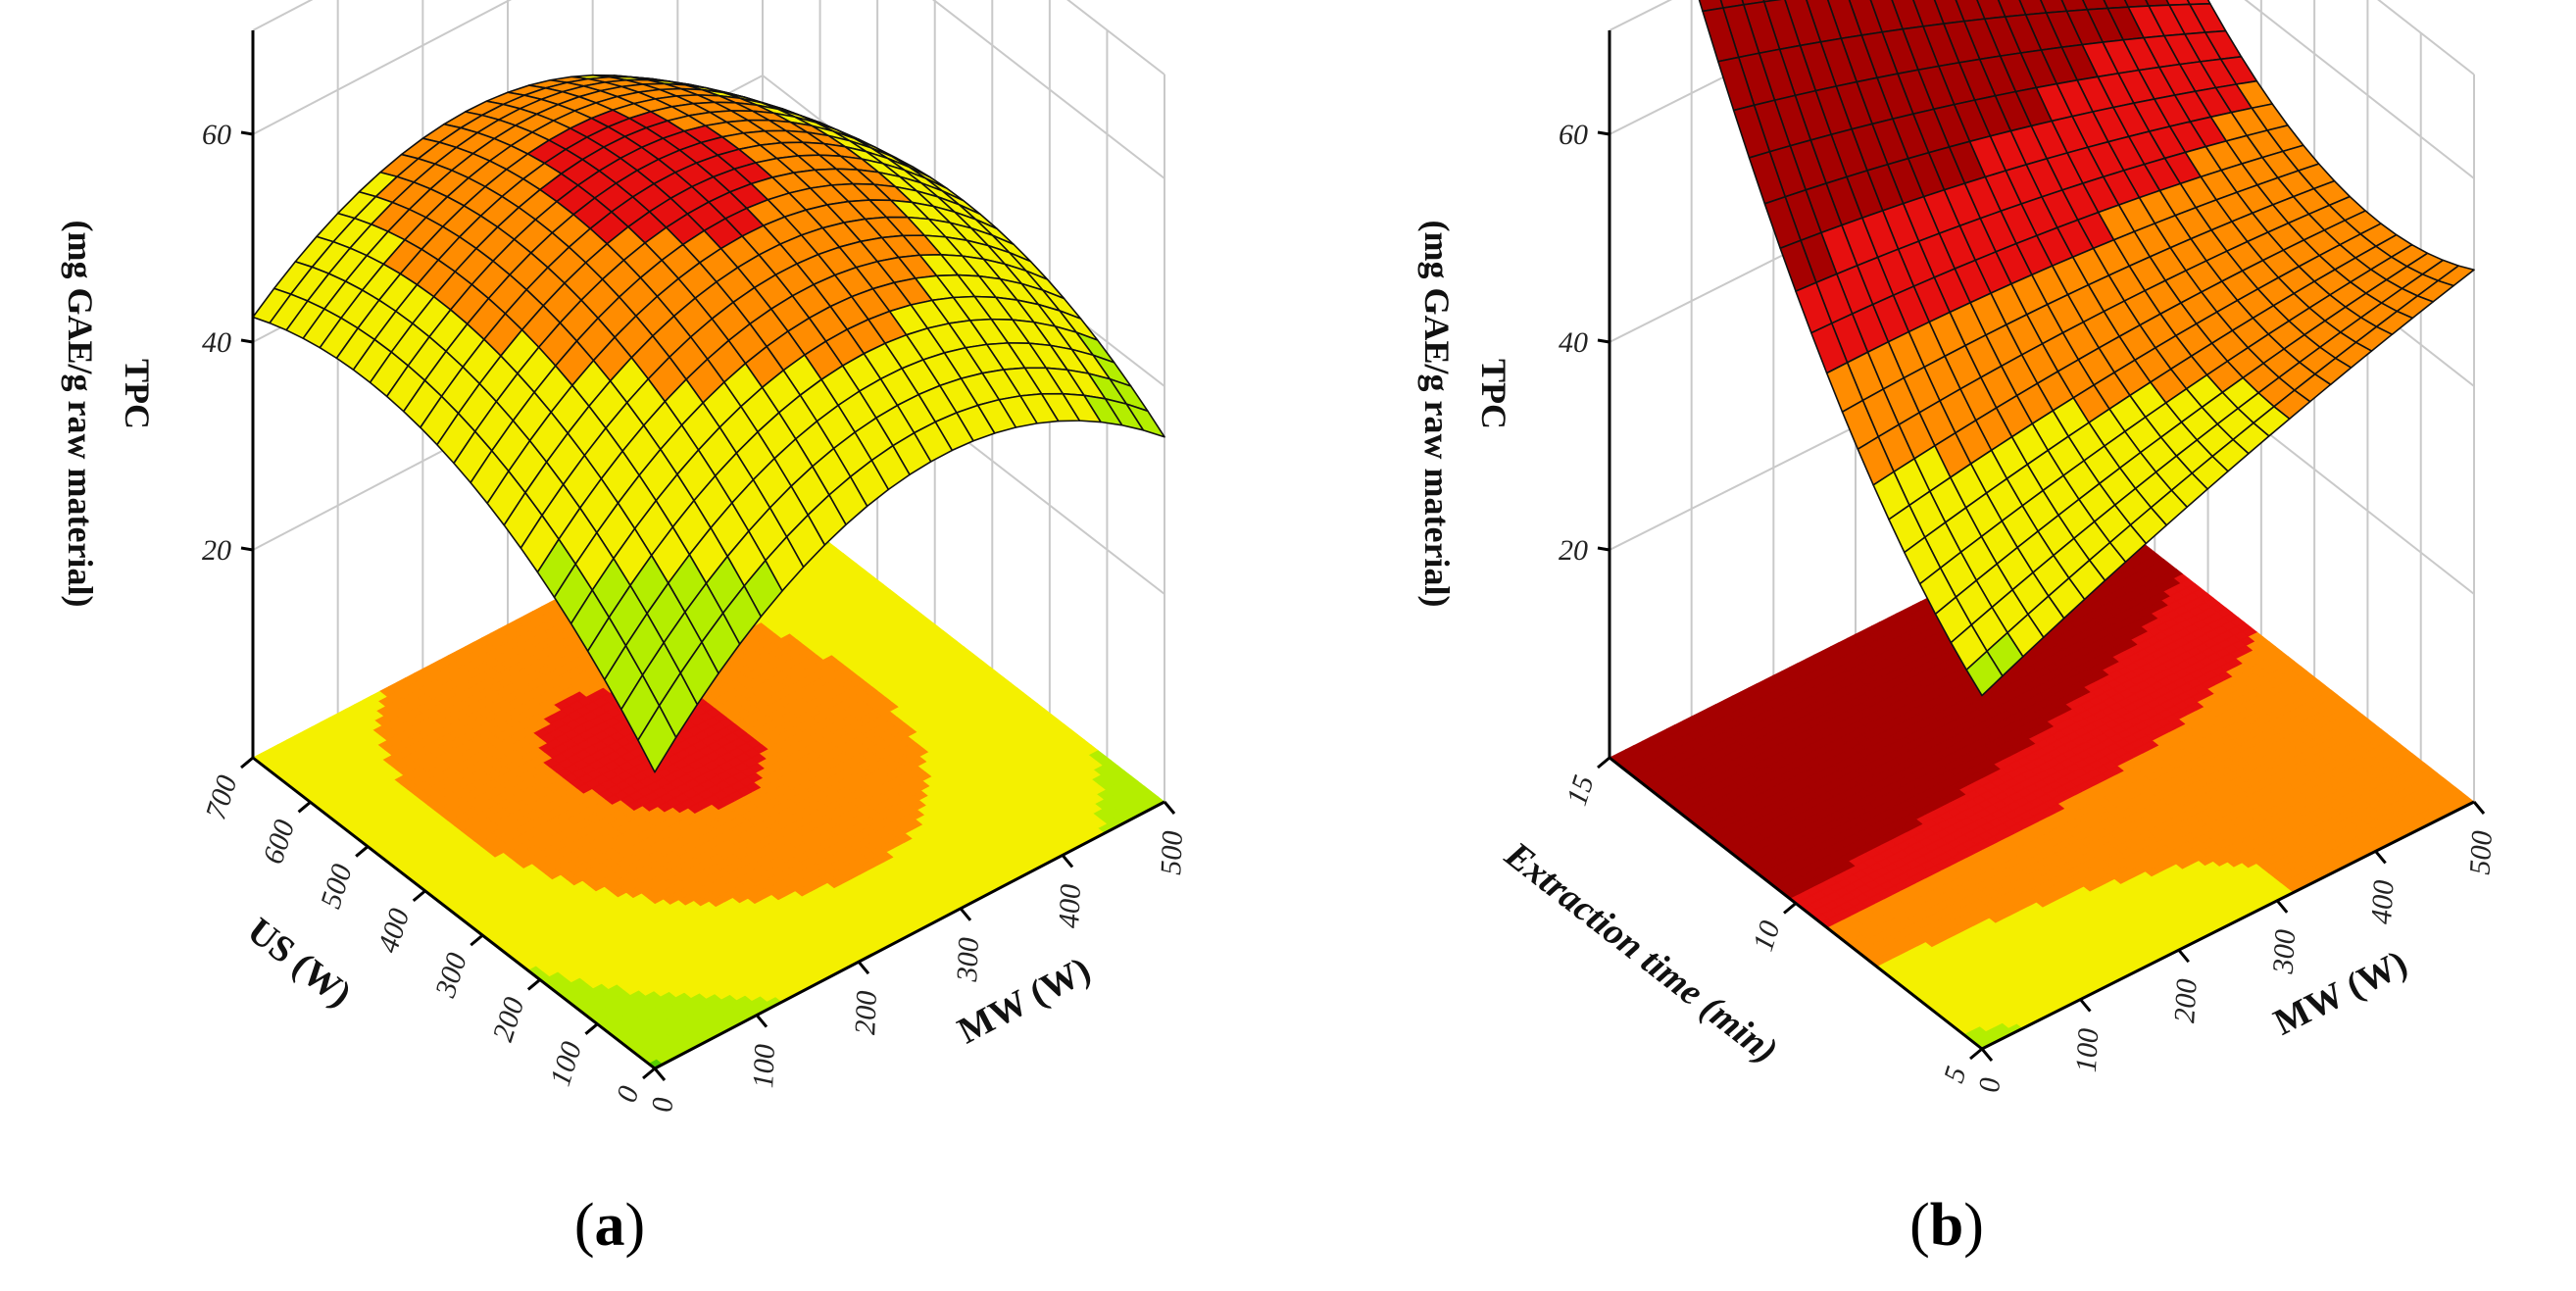  Describe the element at coordinates (1580, 790) in the screenshot. I see `y-tick-label: 15` at that location.